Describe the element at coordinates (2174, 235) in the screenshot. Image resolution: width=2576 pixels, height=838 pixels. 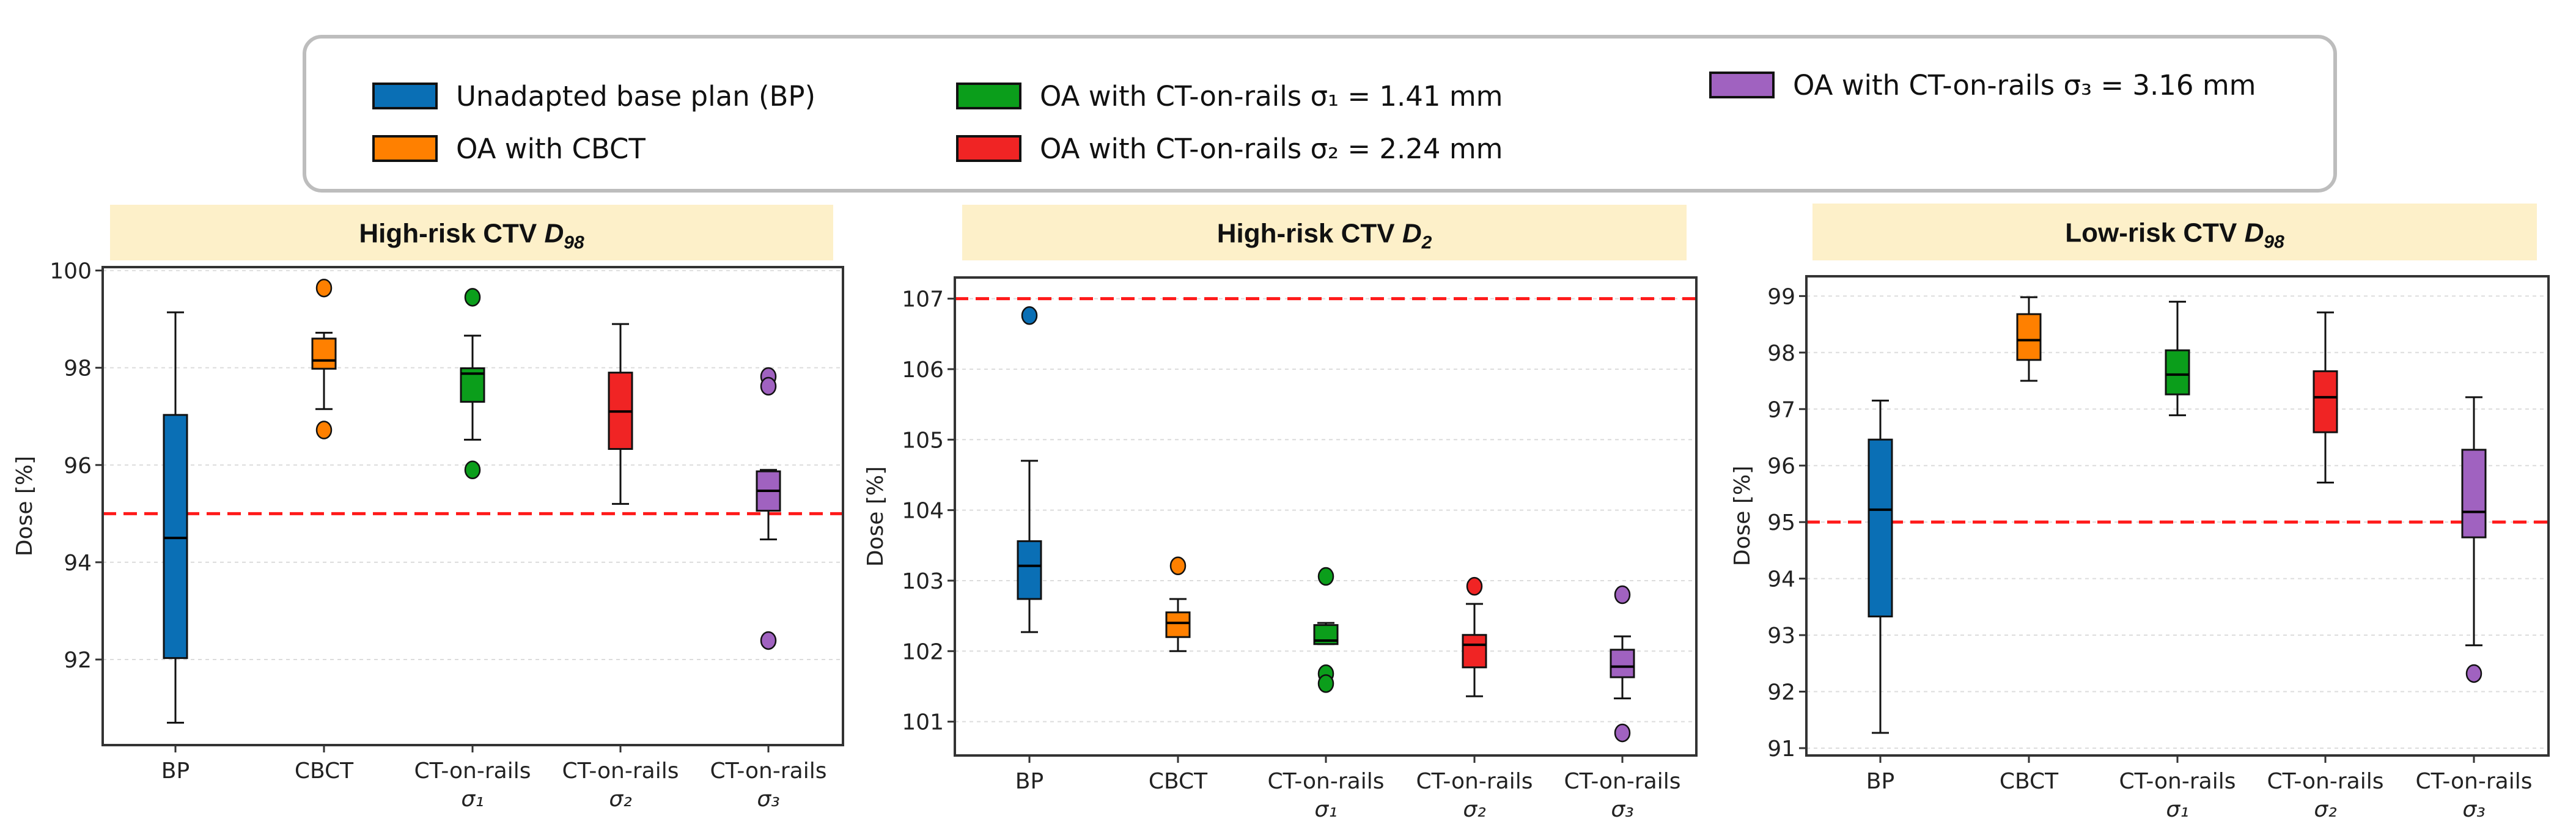
I see `panel-title: Low-risk CTV D98` at that location.